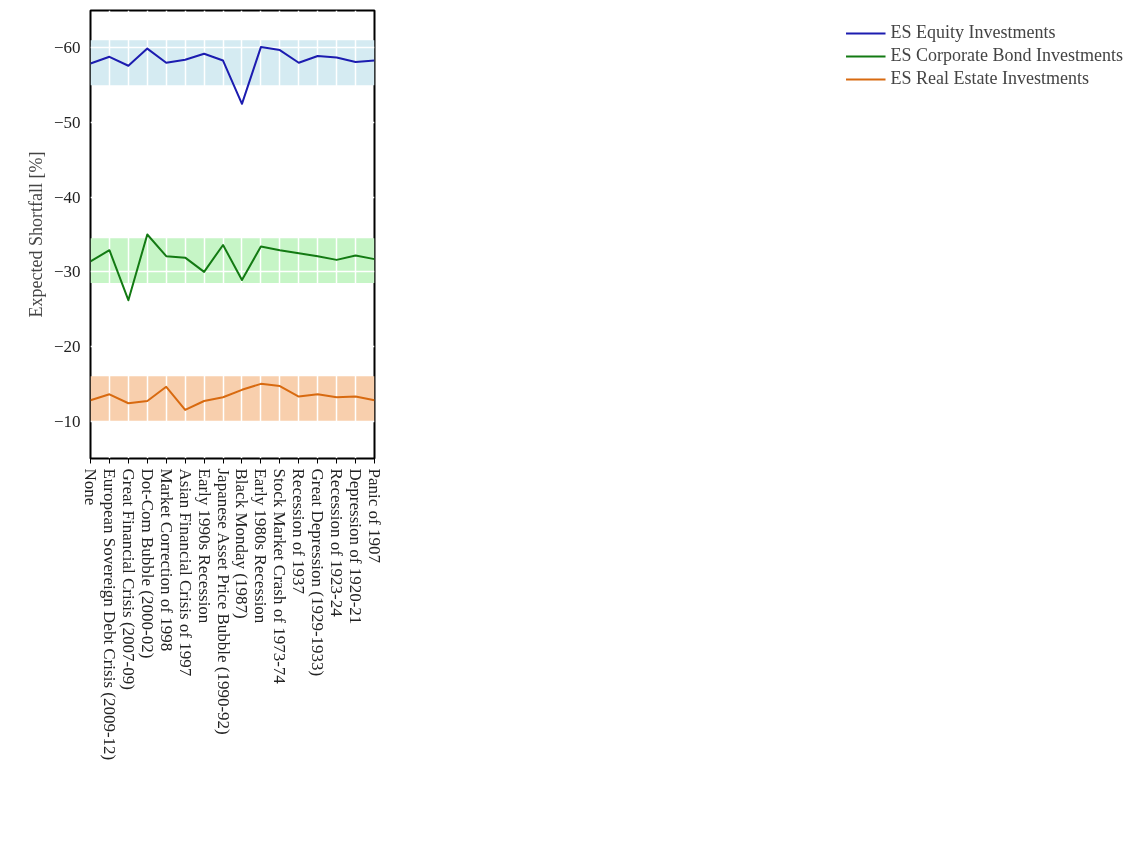  Describe the element at coordinates (67, 197) in the screenshot. I see `y-tick-label: −40` at that location.